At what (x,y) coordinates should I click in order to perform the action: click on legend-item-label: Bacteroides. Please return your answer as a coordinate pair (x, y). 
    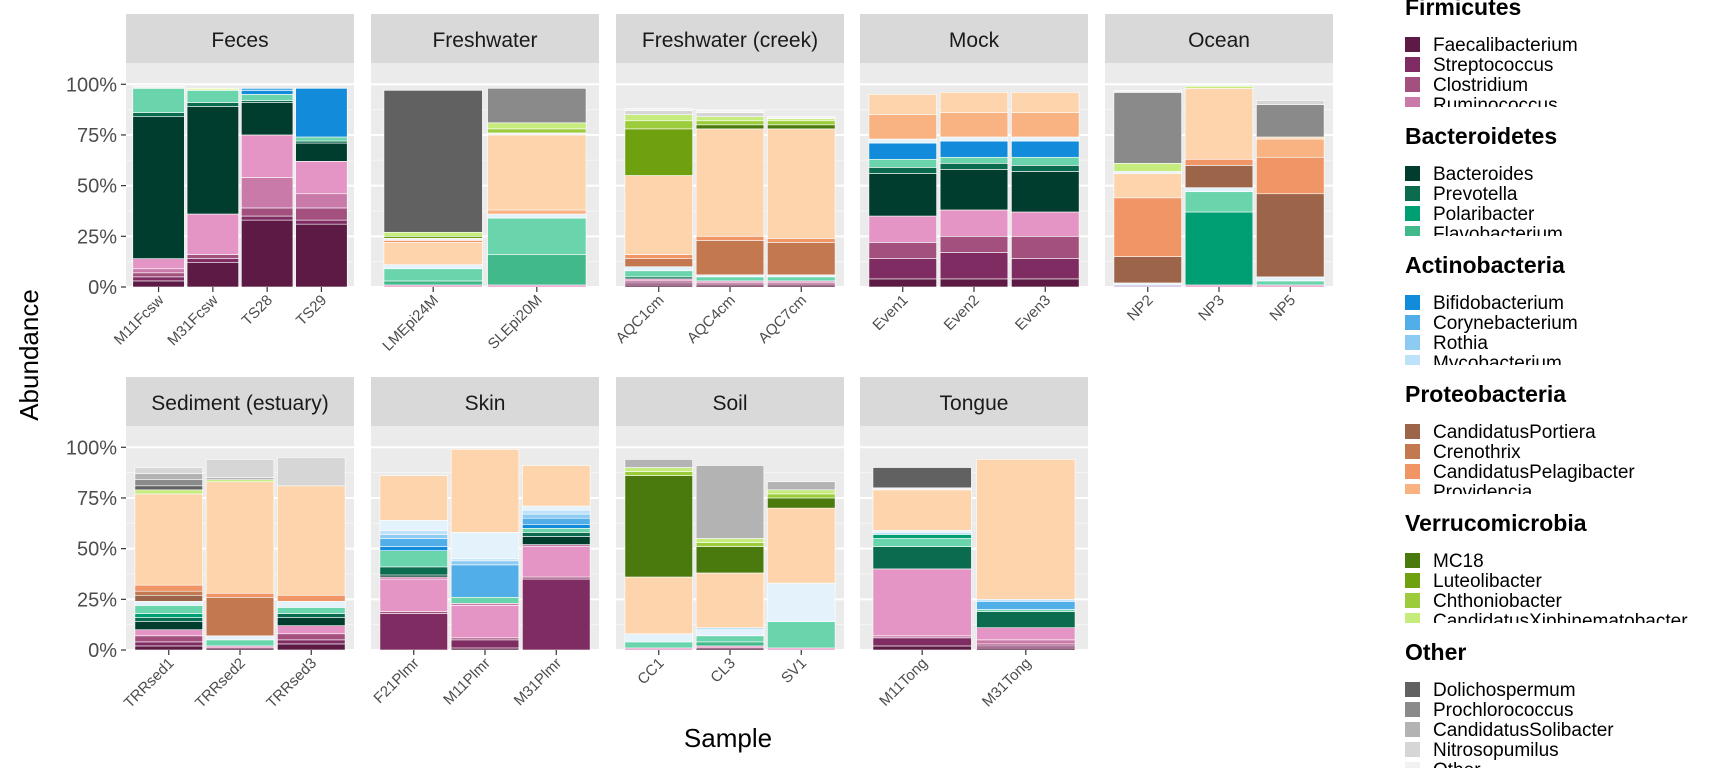
    Looking at the image, I should click on (1483, 174).